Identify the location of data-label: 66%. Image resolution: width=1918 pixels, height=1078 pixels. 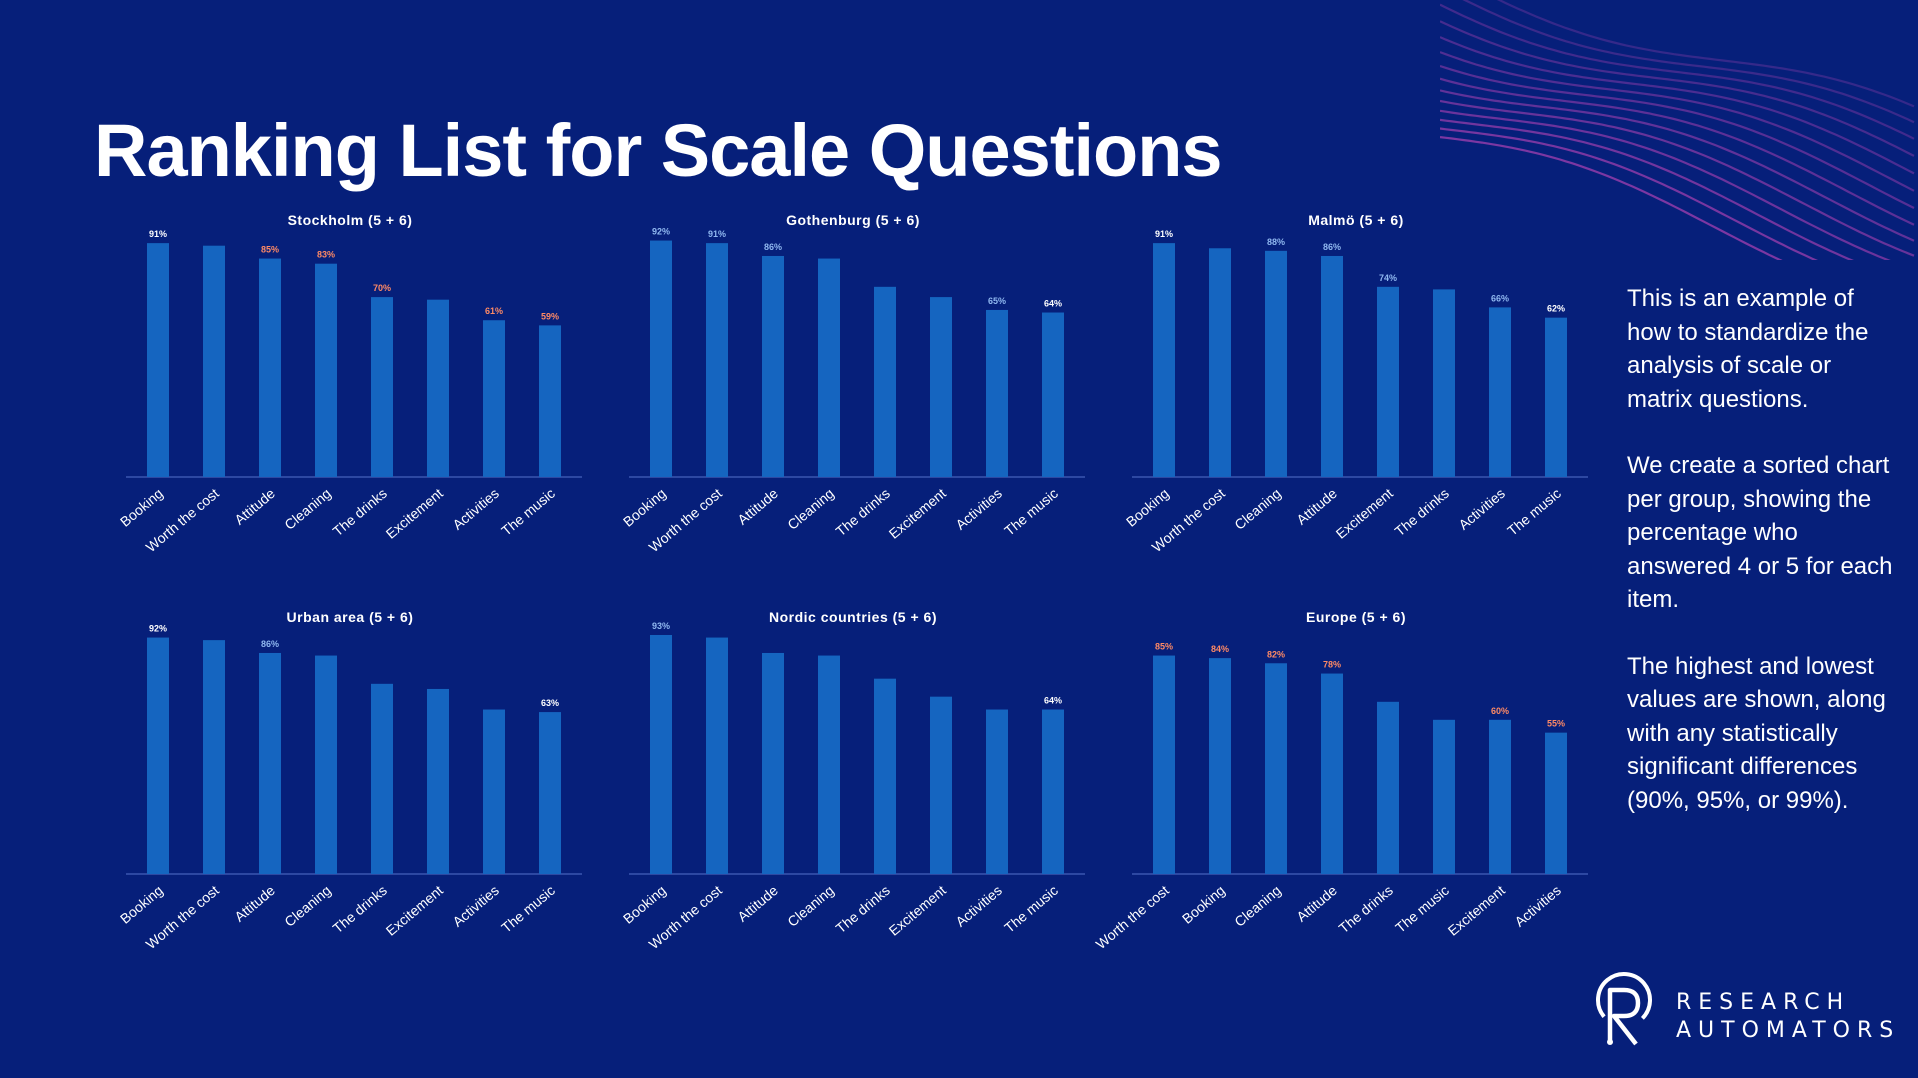
(1500, 298).